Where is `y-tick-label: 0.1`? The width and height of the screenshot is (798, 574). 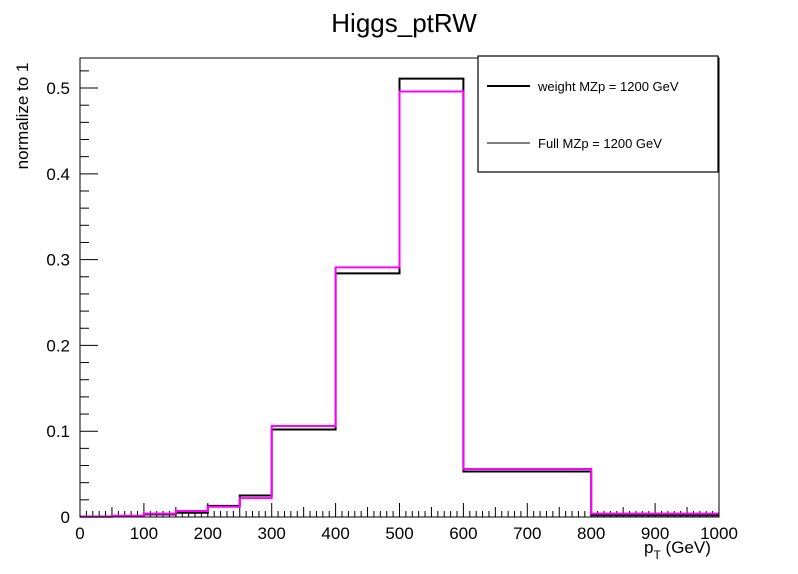
y-tick-label: 0.1 is located at coordinates (58, 431).